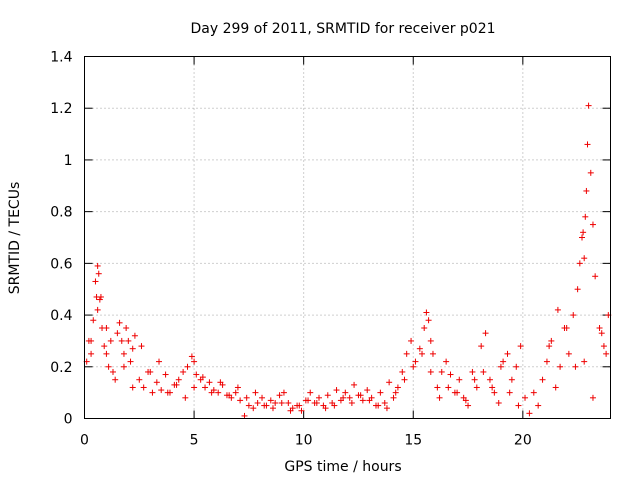 The width and height of the screenshot is (640, 480). What do you see at coordinates (61, 213) in the screenshot?
I see `y-tick-label: 0.8` at bounding box center [61, 213].